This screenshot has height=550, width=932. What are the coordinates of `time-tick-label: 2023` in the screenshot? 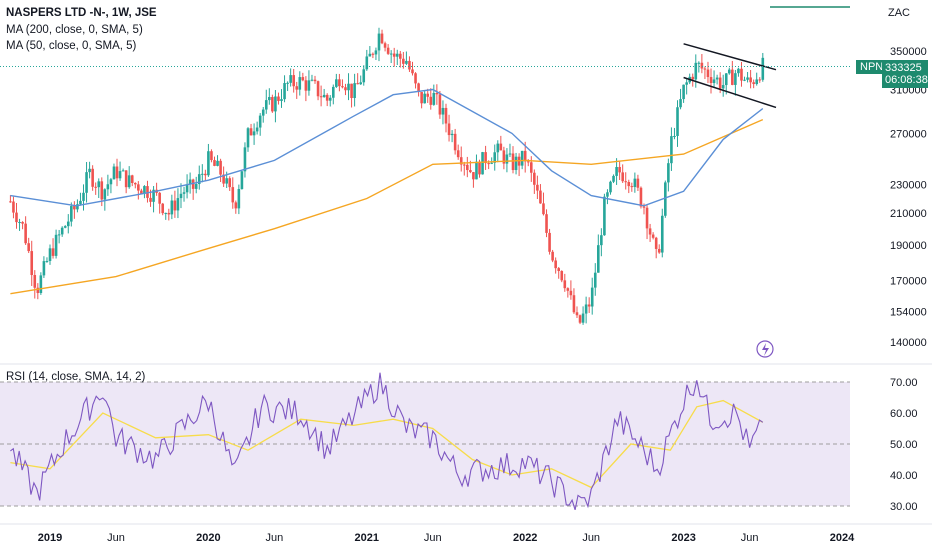 It's located at (683, 538).